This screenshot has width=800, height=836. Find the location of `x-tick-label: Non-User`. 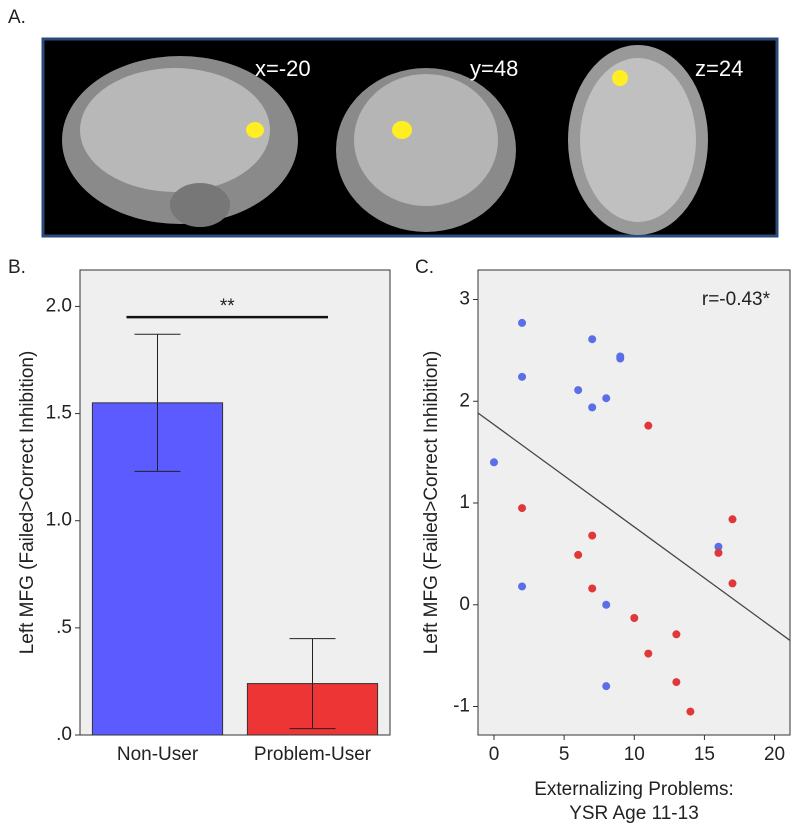

x-tick-label: Non-User is located at coordinates (158, 754).